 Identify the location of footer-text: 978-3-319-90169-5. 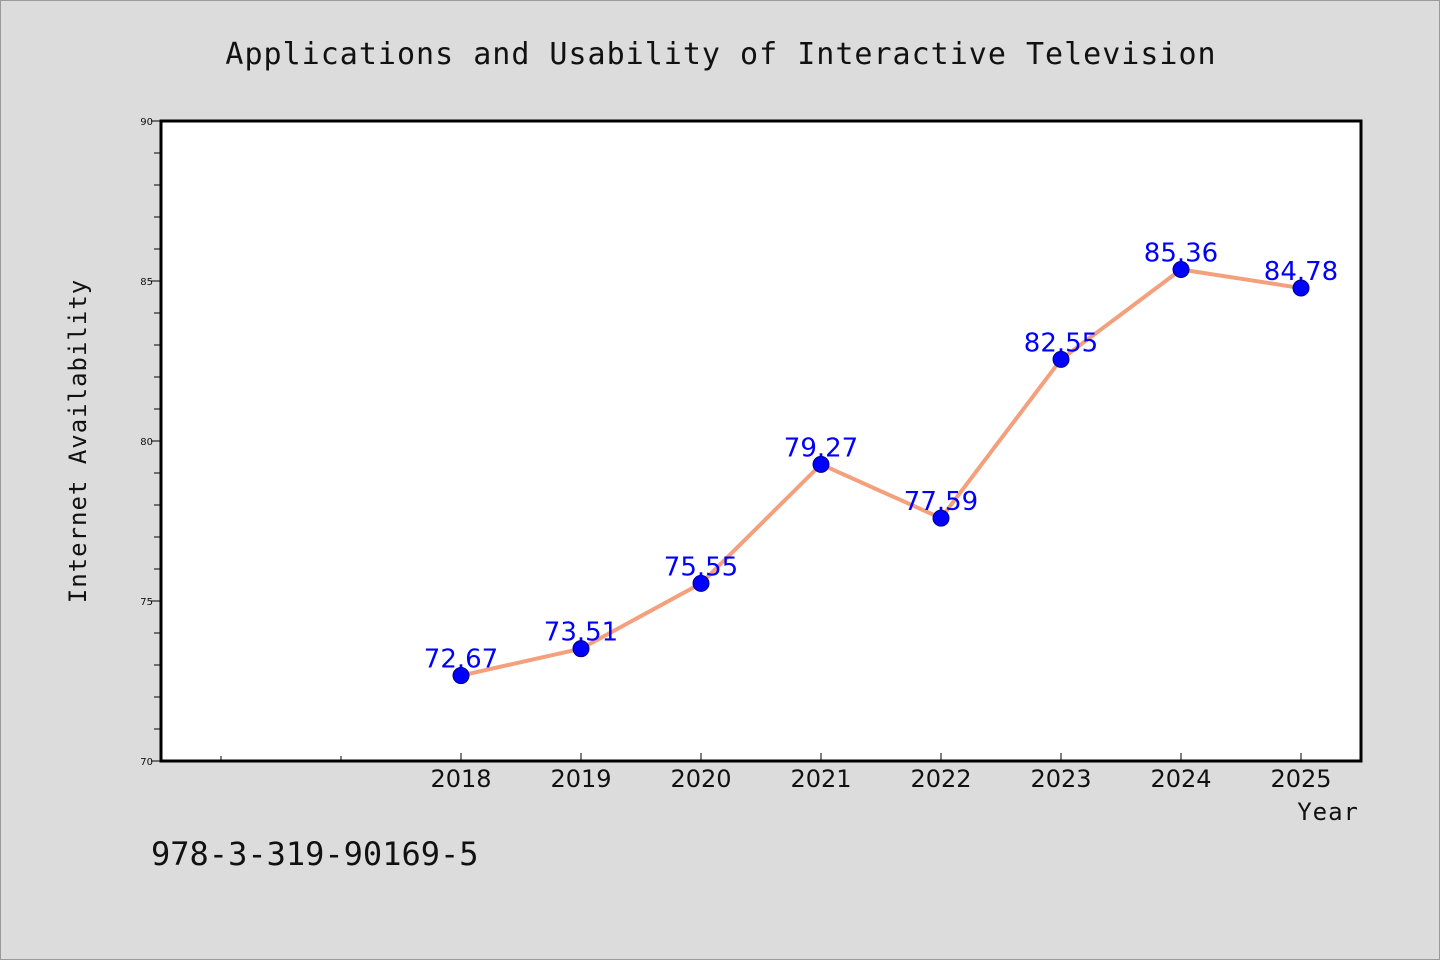
(315, 854).